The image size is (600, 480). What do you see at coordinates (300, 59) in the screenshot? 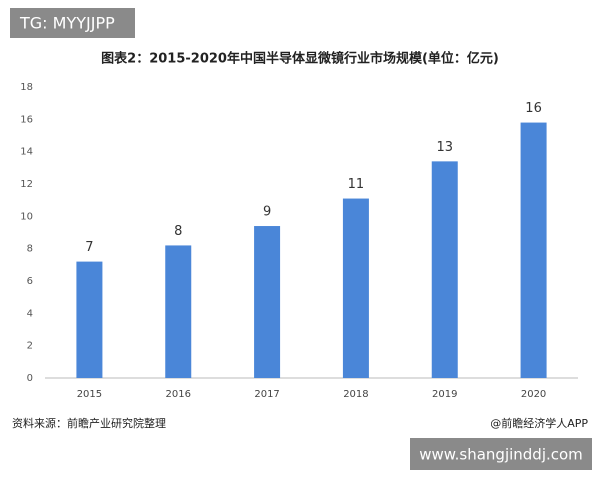
I see `chart-title: 图表2：2015-2020年中国半导体显微镜行业市场规模(单位：亿元)` at bounding box center [300, 59].